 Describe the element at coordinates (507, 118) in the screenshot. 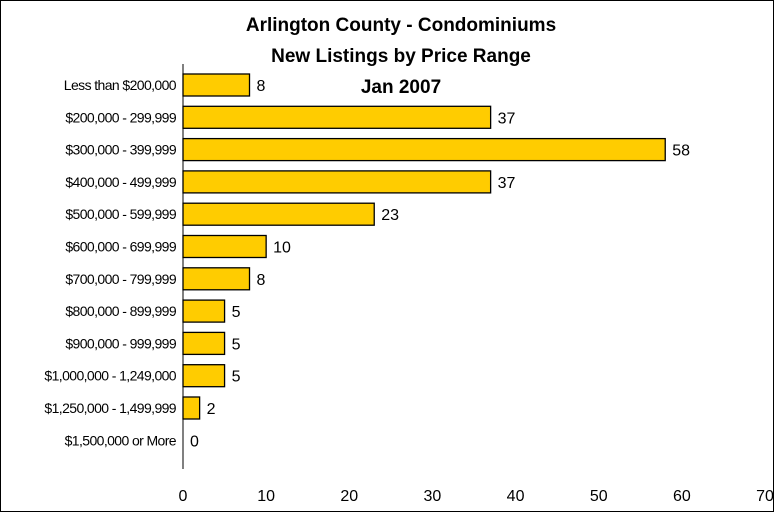

I see `value-label-200-000-299-999: 37` at that location.